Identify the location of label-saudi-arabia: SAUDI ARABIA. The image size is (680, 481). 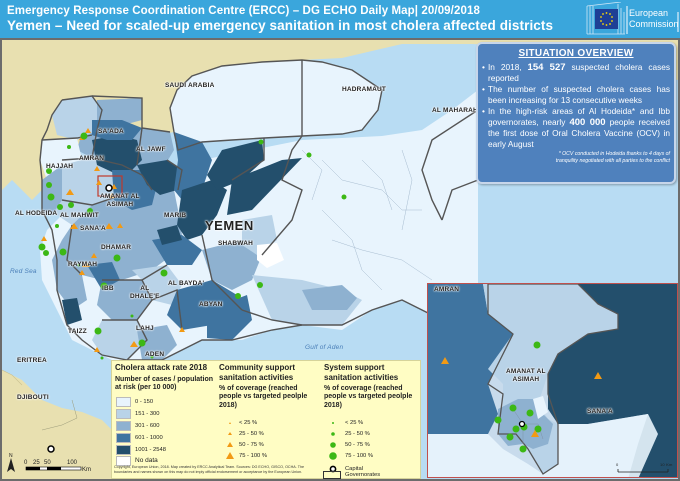
(190, 85).